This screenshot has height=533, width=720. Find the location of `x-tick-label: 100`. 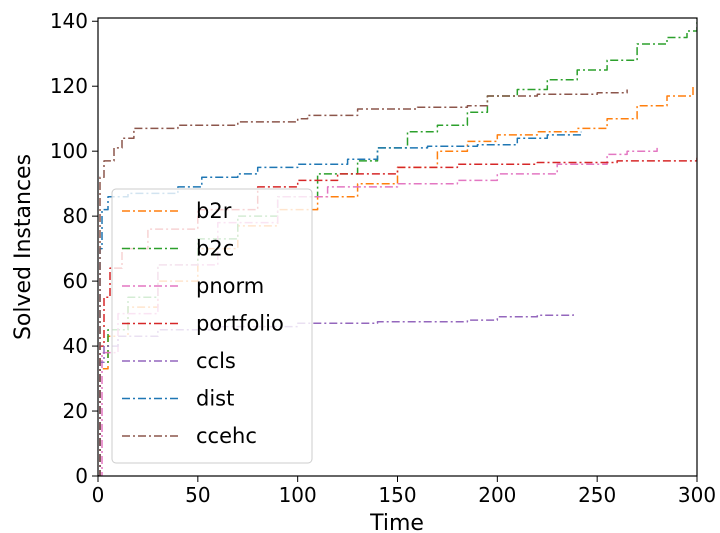

x-tick-label: 100 is located at coordinates (298, 495).